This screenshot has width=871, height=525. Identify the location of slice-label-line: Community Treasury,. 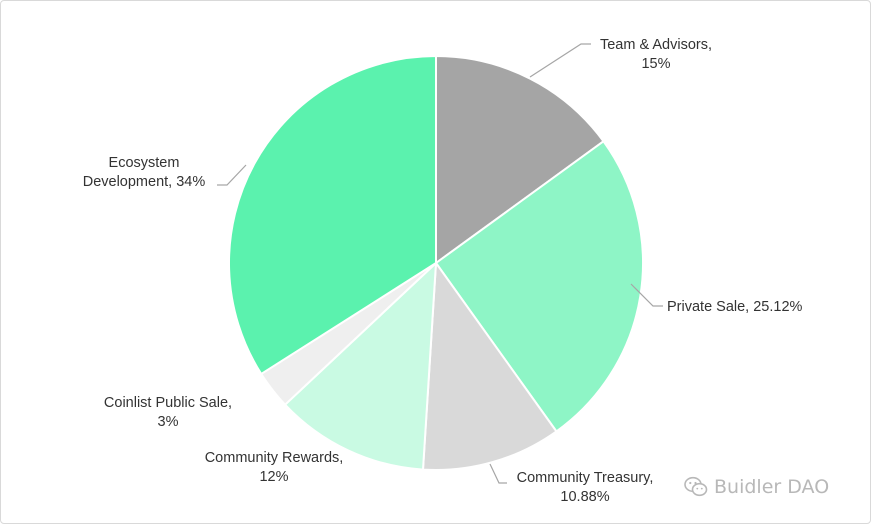
(585, 478).